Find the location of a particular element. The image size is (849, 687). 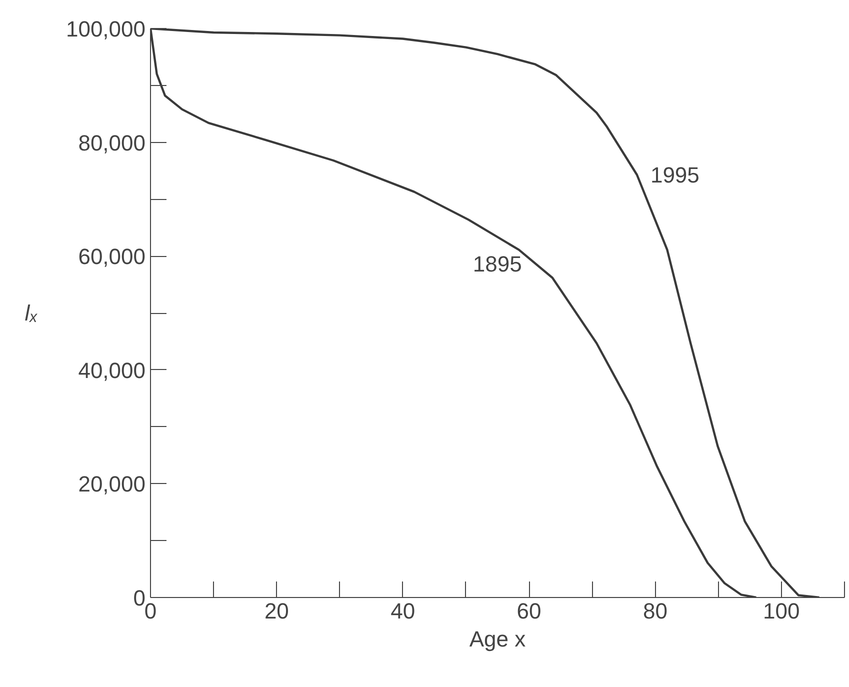

x-axis-title: Age x is located at coordinates (497, 639).